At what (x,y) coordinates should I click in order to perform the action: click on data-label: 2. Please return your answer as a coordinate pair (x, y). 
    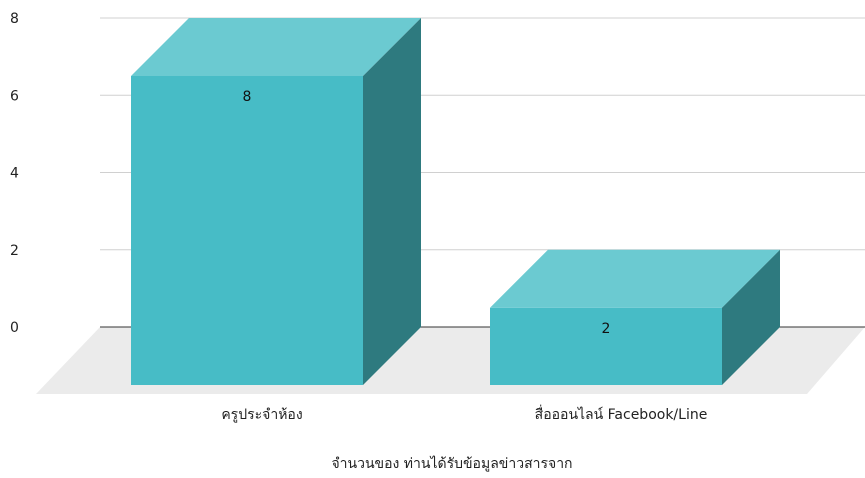
    Looking at the image, I should click on (606, 329).